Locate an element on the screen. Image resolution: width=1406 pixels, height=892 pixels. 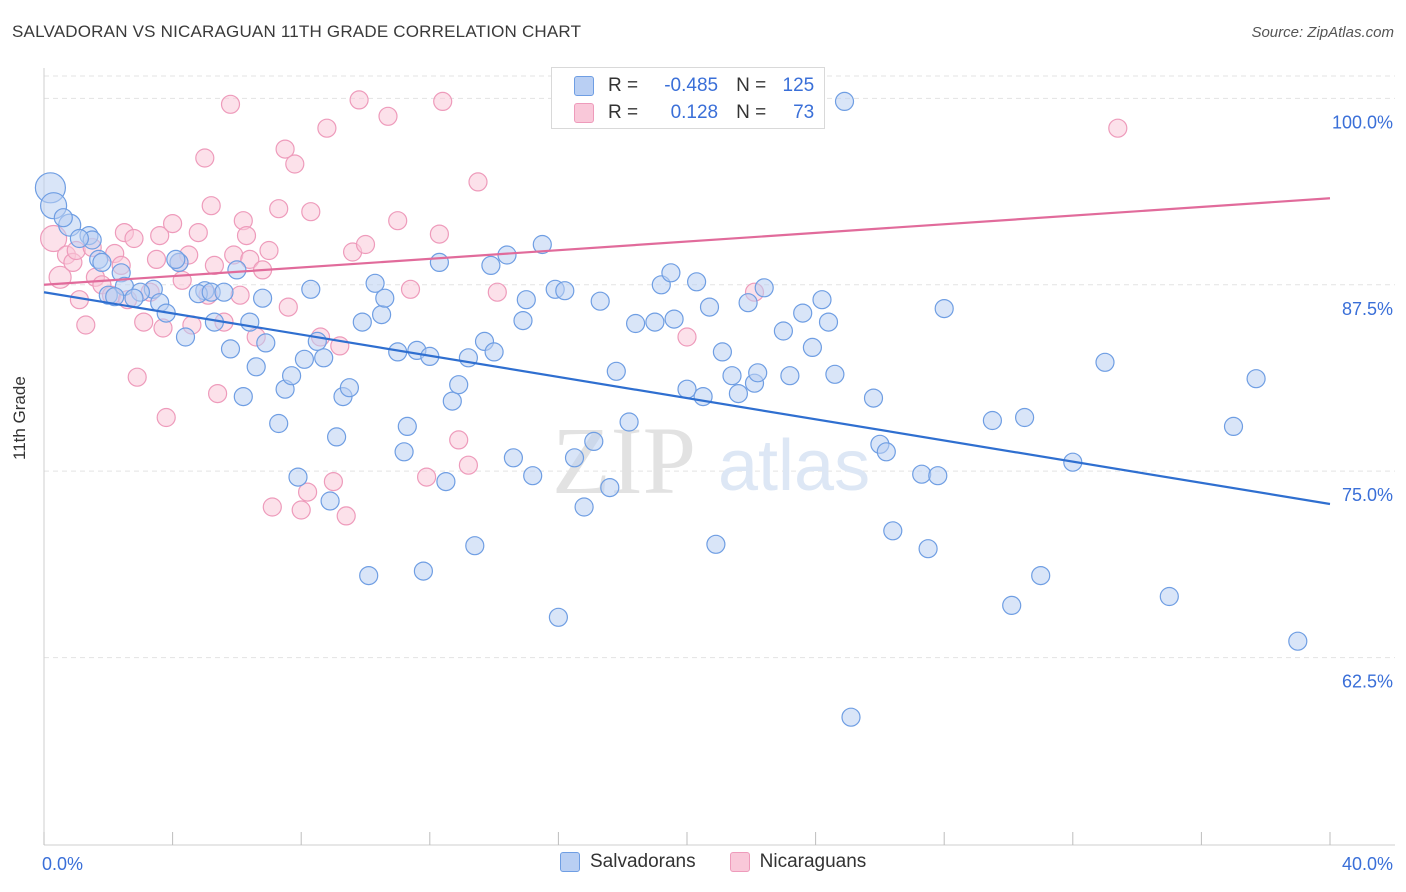
legend-n-value: 73 is located at coordinates (804, 112).